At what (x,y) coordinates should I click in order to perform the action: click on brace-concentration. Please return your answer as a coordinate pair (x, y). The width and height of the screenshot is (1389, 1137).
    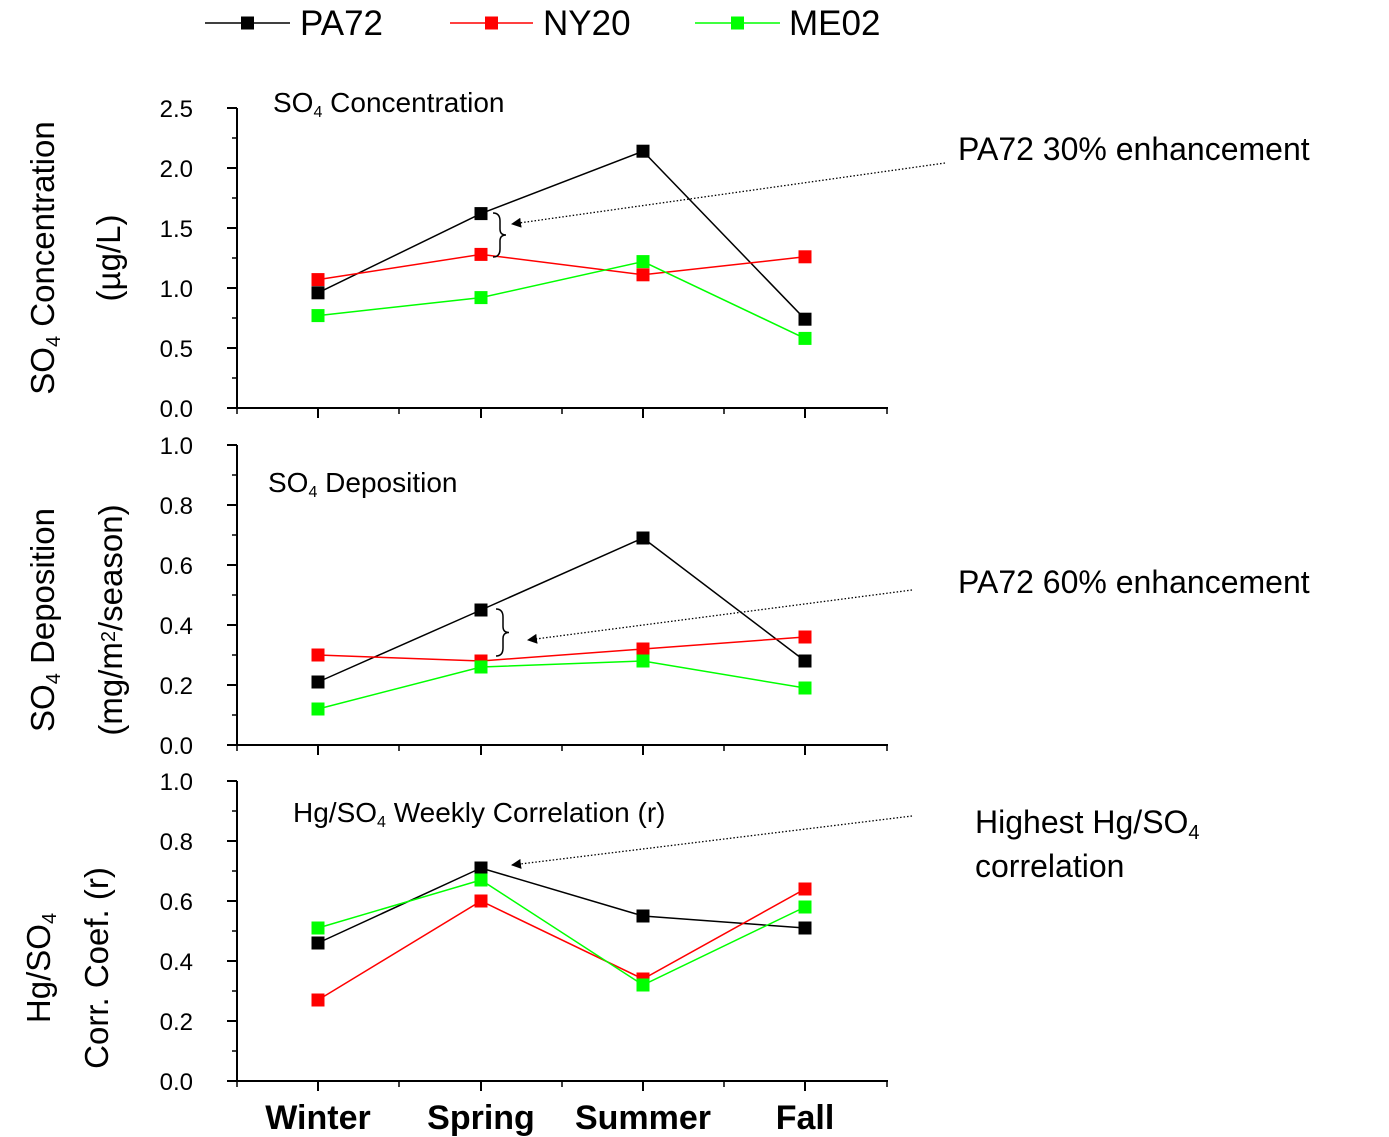
    Looking at the image, I should click on (499, 235).